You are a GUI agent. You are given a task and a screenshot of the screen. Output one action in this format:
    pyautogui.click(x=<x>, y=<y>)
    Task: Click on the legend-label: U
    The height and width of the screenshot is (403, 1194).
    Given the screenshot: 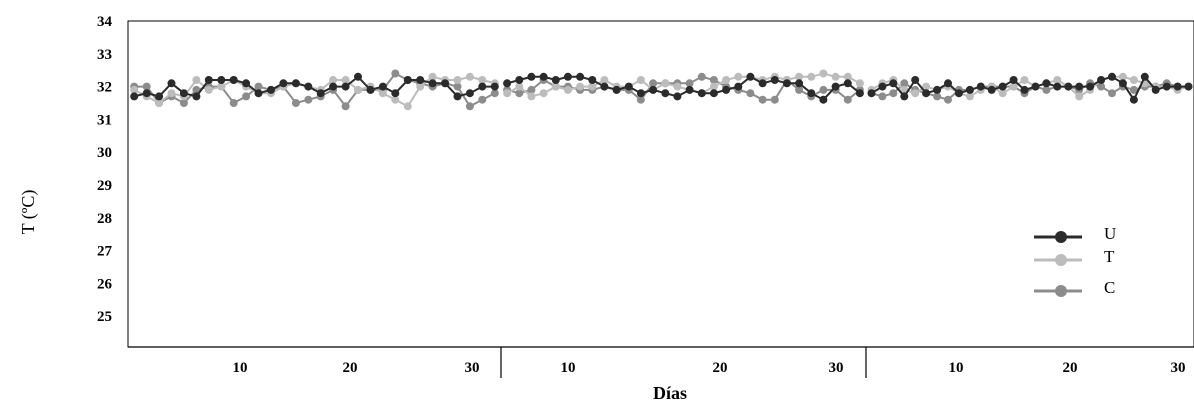 What is the action you would take?
    pyautogui.click(x=1110, y=233)
    